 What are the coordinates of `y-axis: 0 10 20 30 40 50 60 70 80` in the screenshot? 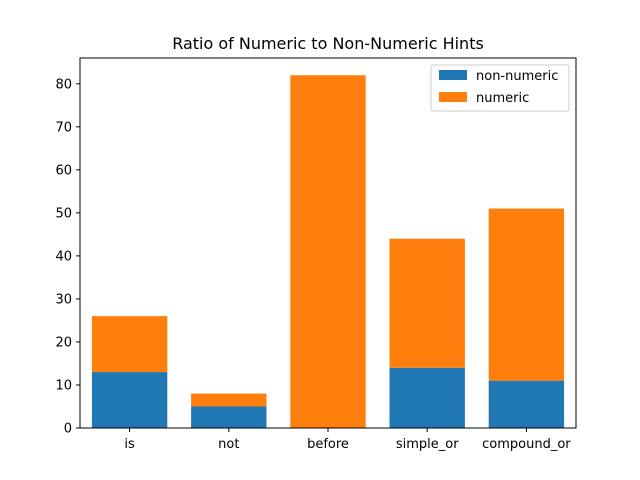 It's located at (67, 257).